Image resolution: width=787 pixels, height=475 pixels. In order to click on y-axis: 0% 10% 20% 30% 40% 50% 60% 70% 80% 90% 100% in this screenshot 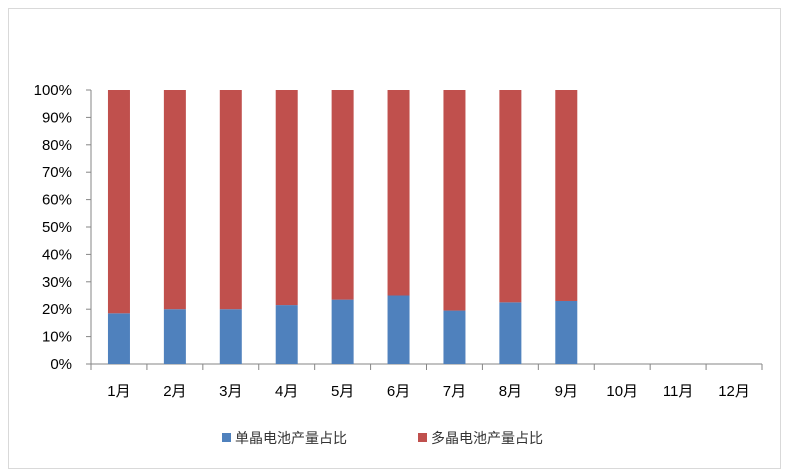, I will do `click(63, 227)`.